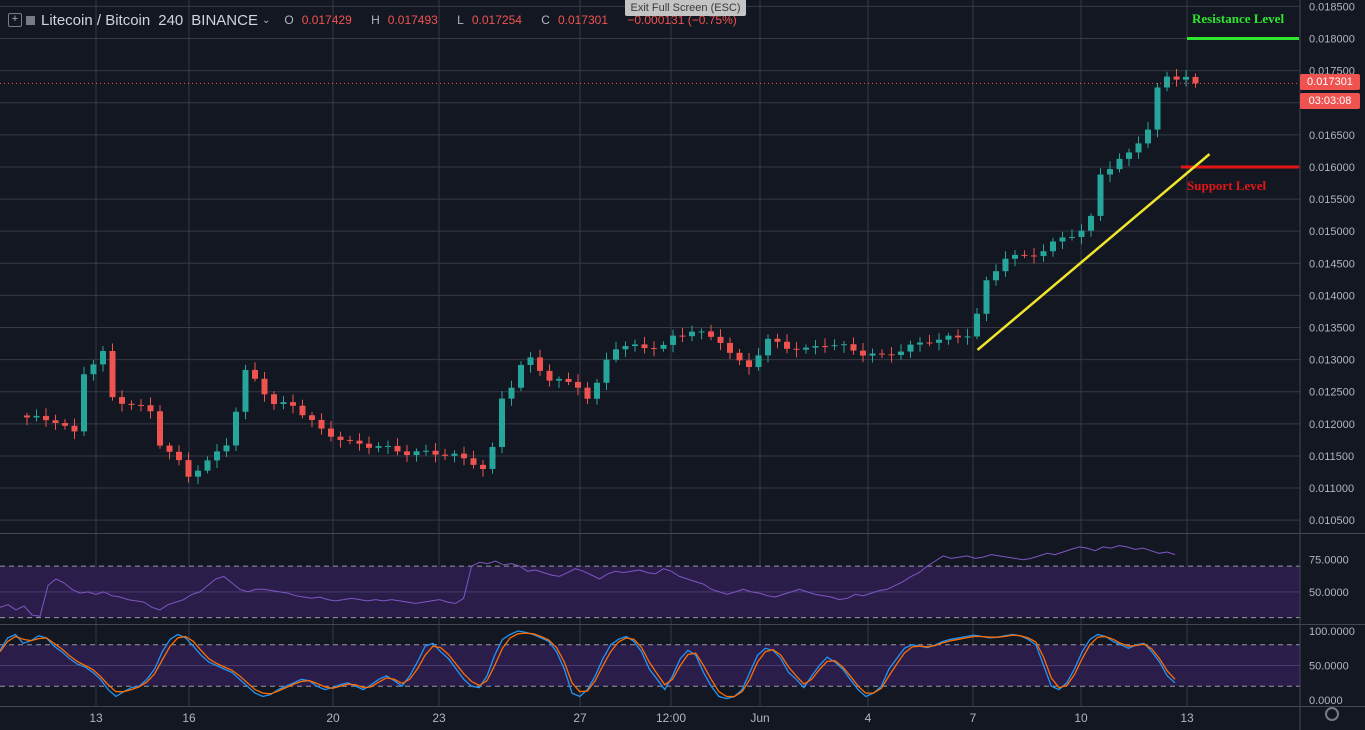 Image resolution: width=1365 pixels, height=730 pixels. Describe the element at coordinates (1330, 101) in the screenshot. I see `bar-countdown-badge: 03:03:08` at that location.